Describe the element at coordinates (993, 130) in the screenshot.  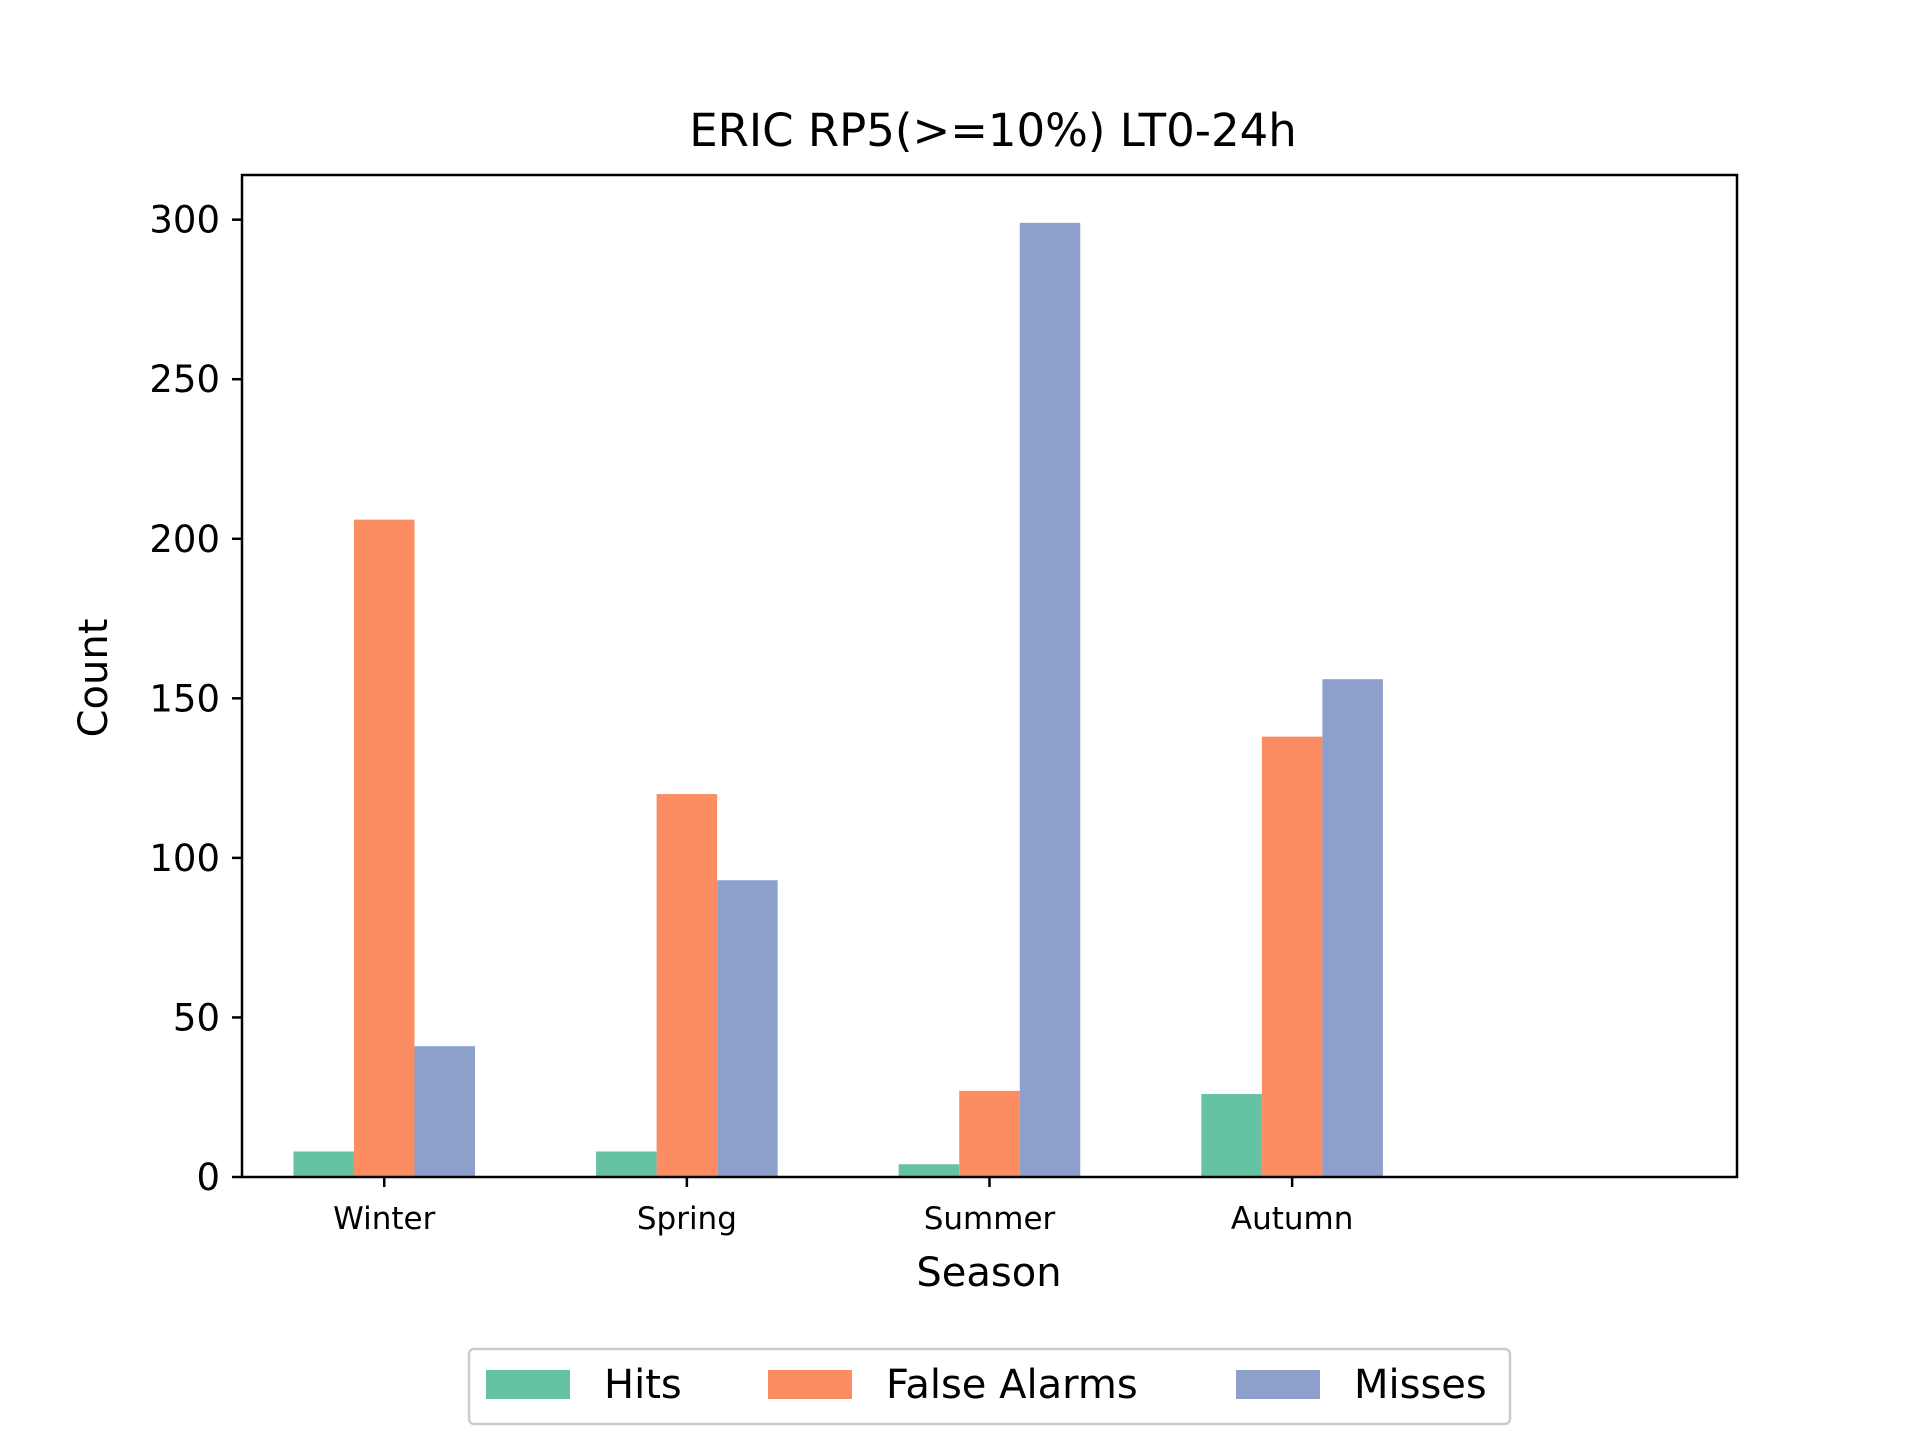
I see `chart-title: ERIC RP5(>=10%) LT0-24h` at that location.